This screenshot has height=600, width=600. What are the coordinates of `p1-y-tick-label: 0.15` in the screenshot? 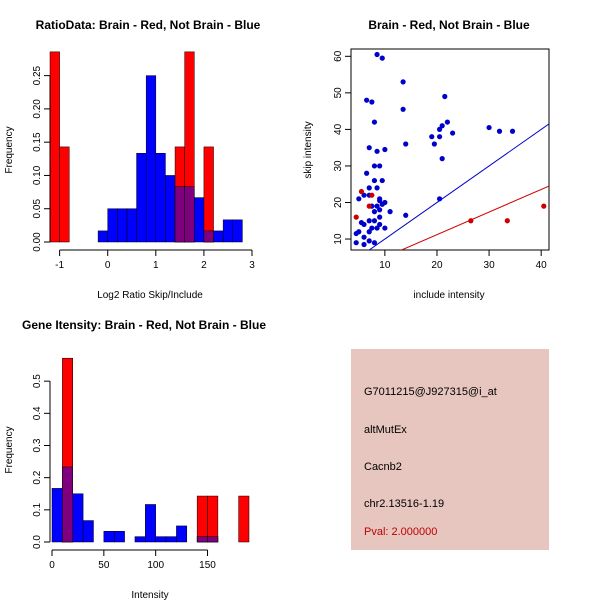 It's located at (37, 142).